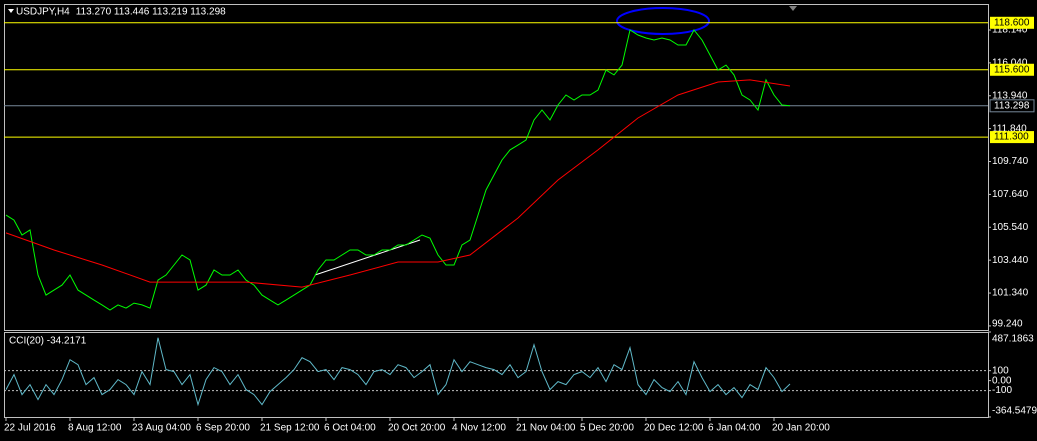  I want to click on x-tick-label: 8 Aug 12:00, so click(95, 428).